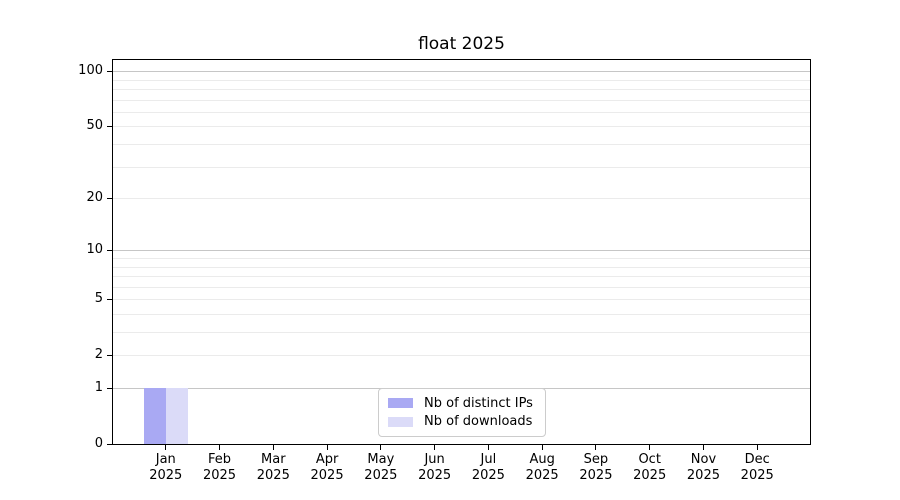 The height and width of the screenshot is (500, 900). I want to click on bar-downloads, so click(176, 416).